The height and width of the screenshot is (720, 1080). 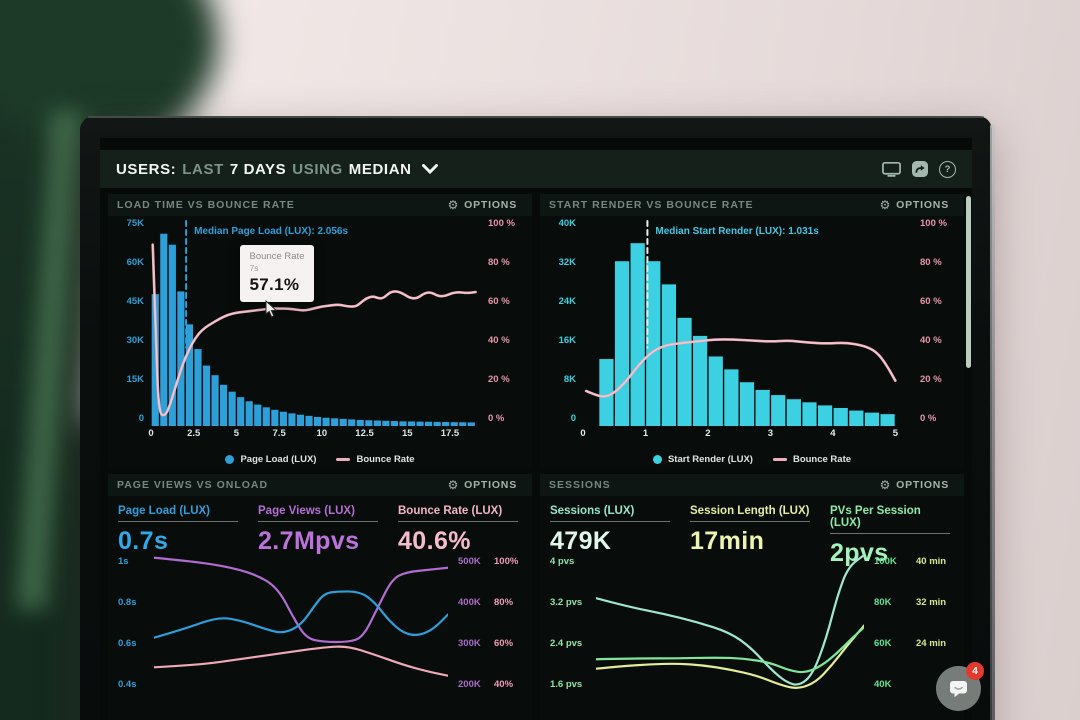 What do you see at coordinates (127, 644) in the screenshot?
I see `axis-tick-label: 0.6s` at bounding box center [127, 644].